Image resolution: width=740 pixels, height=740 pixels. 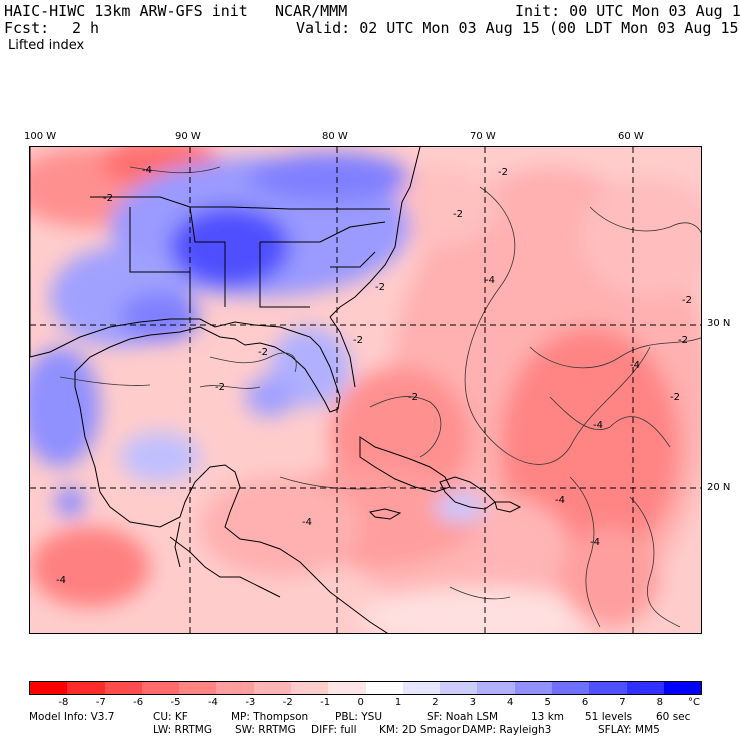 I want to click on model-info-item: SFLAY: MM5, so click(x=629, y=730).